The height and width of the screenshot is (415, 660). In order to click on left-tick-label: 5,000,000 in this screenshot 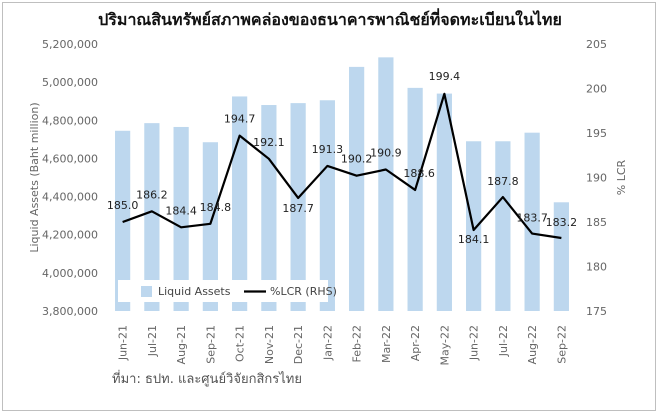, I will do `click(70, 82)`.